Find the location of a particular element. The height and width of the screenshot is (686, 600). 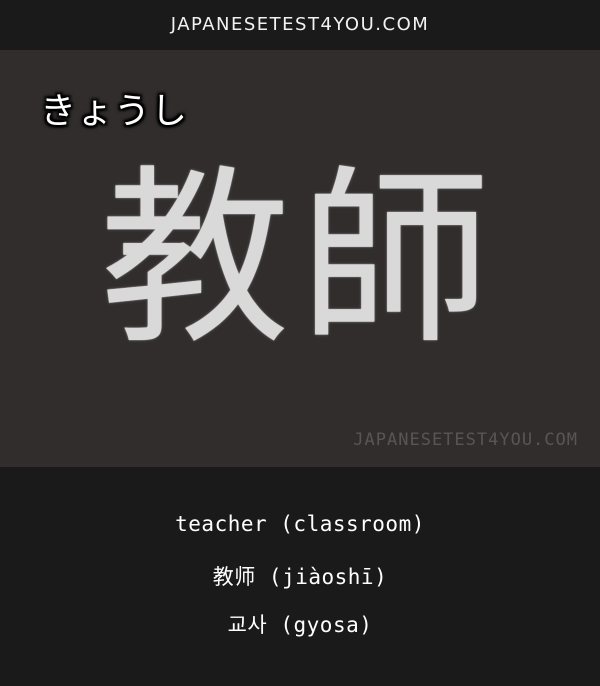

chinese-translation: 教师 (jiàoshī) is located at coordinates (300, 577).